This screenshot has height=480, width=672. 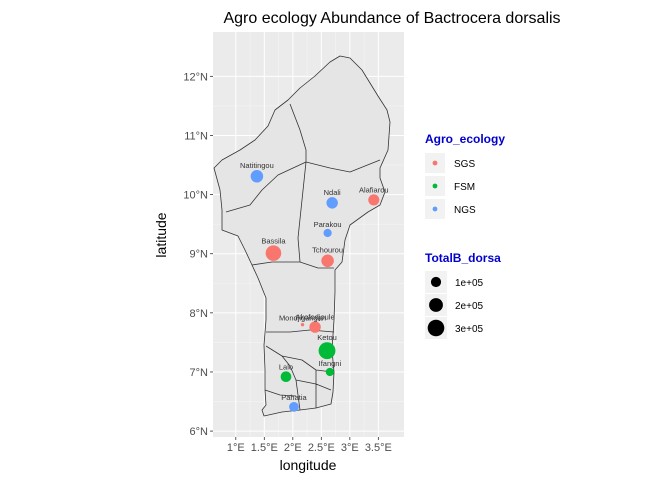 What do you see at coordinates (199, 314) in the screenshot?
I see `y-tick-label: 8°N` at bounding box center [199, 314].